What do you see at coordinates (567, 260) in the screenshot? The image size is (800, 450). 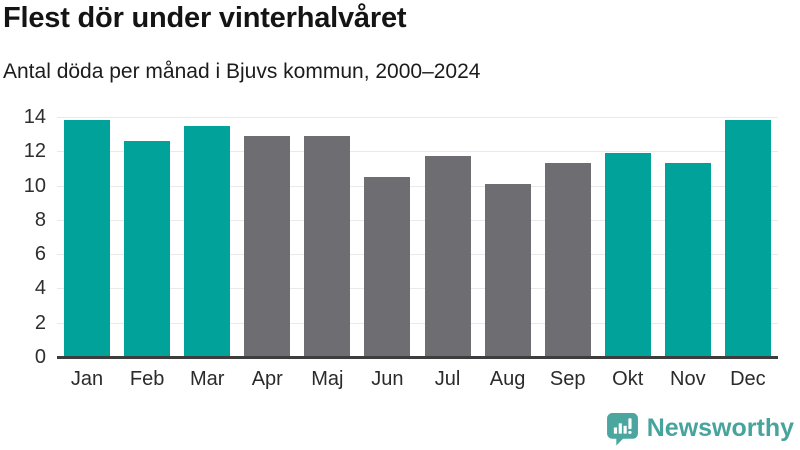 I see `bar-sep` at bounding box center [567, 260].